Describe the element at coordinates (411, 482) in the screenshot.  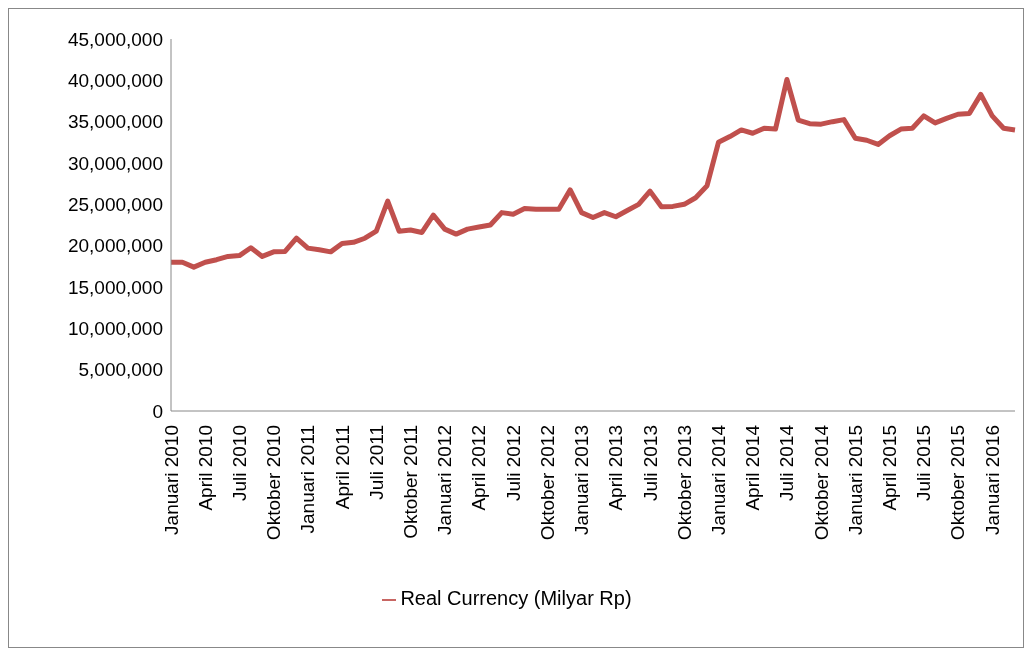
I see `x-tick-label: Oktober 2011` at that location.